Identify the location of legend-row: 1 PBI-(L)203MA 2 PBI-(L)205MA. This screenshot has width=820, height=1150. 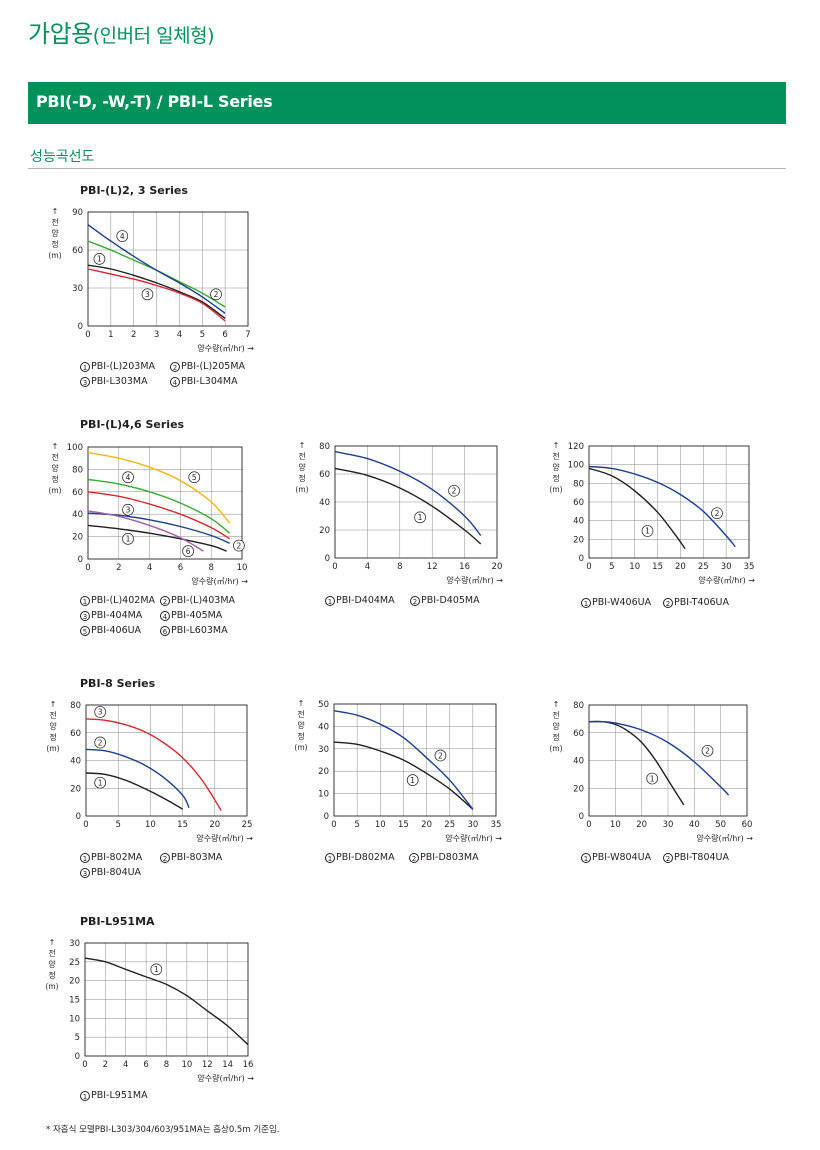
(170, 366).